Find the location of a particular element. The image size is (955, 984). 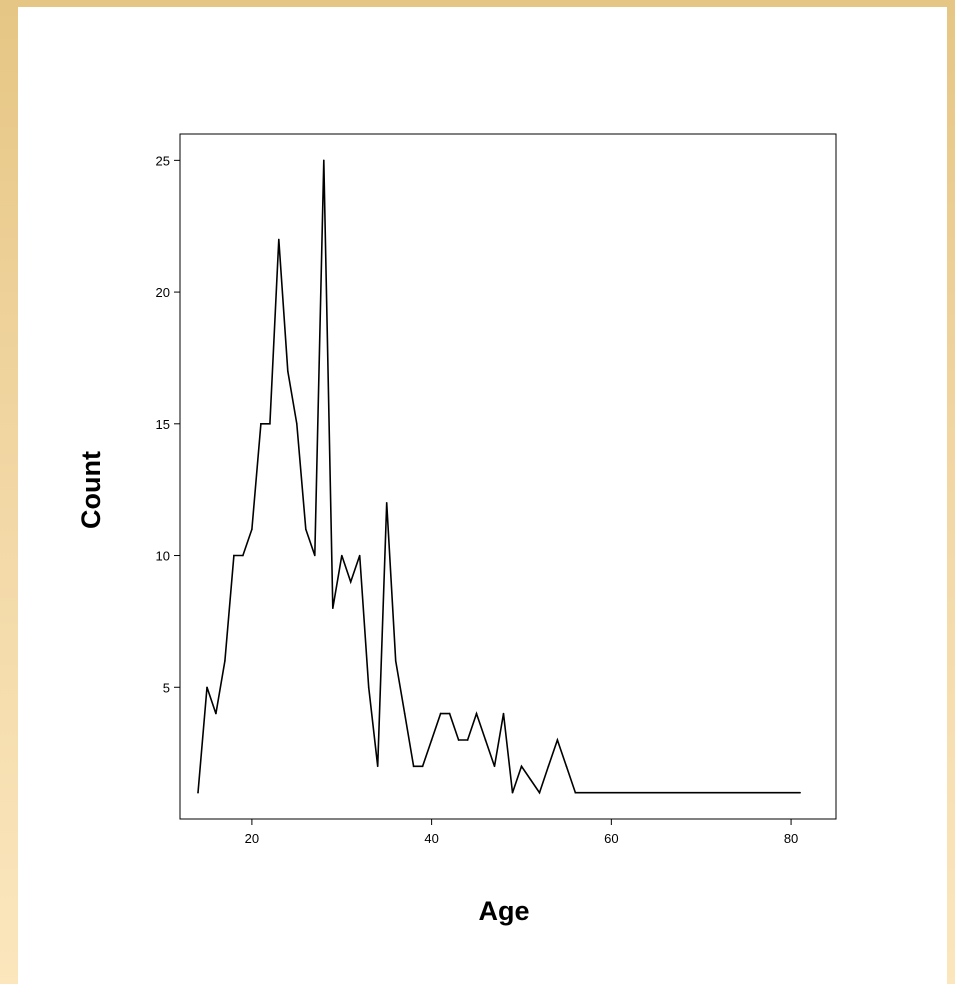

x-tick-label: 60 is located at coordinates (611, 838).